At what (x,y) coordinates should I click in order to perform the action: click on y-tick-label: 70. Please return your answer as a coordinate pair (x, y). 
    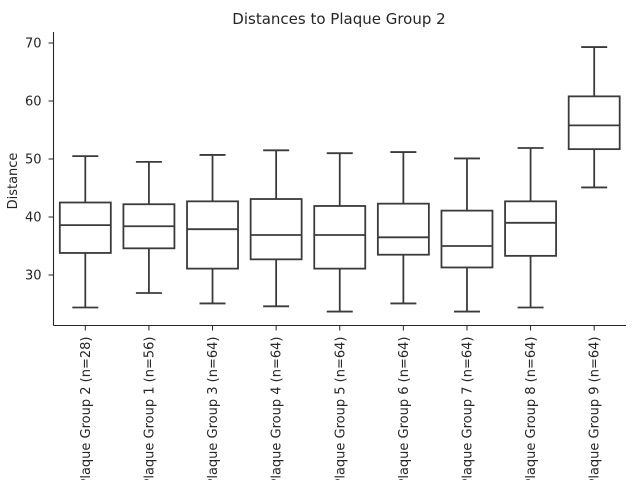
    Looking at the image, I should click on (33, 44).